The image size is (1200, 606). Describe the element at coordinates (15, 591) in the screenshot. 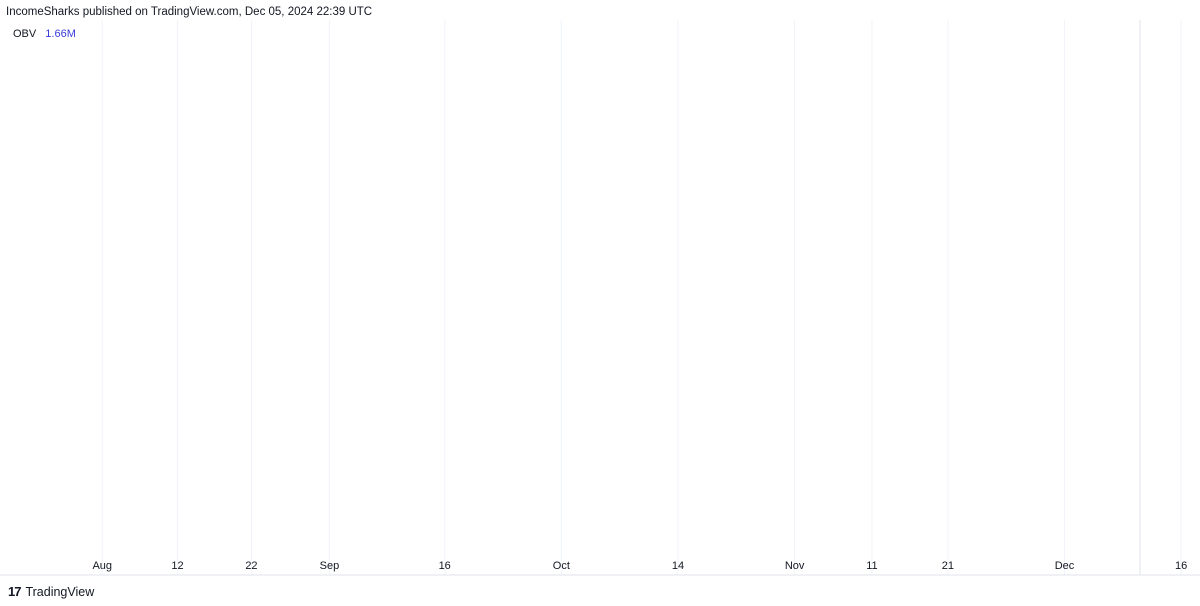

I see `tradingview-logo-icon: 17` at that location.